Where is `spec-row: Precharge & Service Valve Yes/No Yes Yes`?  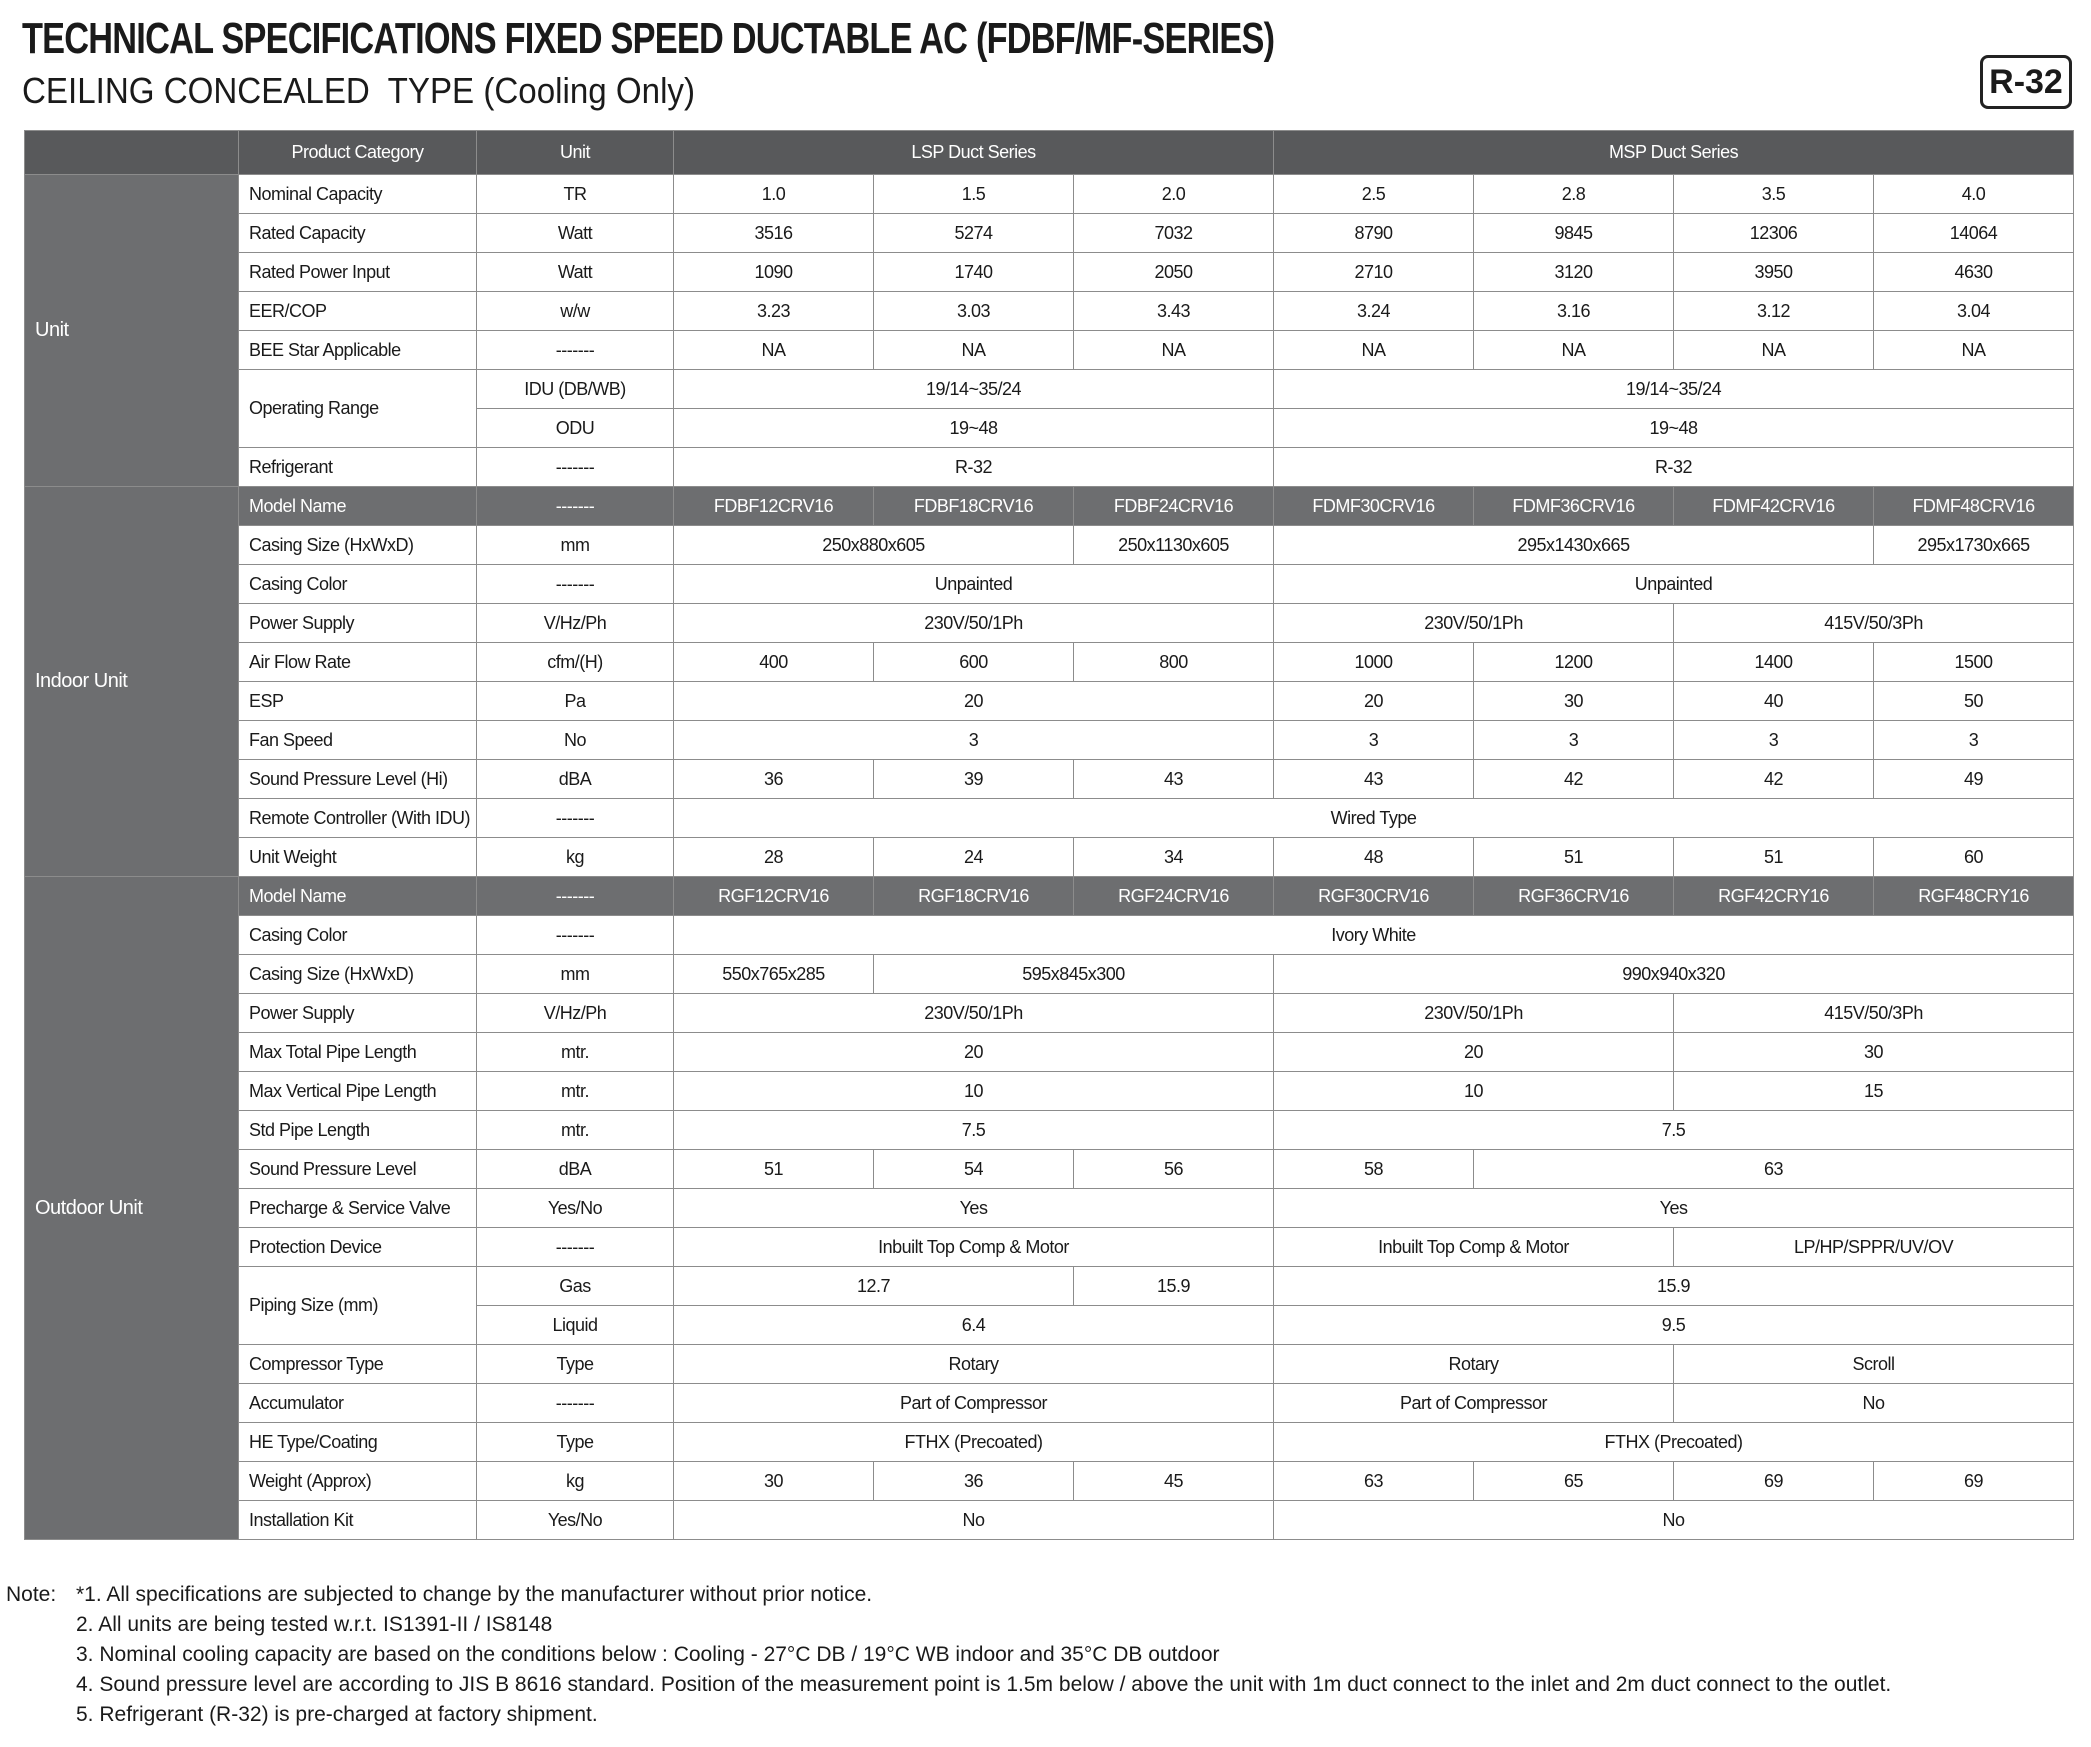 spec-row: Precharge & Service Valve Yes/No Yes Yes is located at coordinates (1050, 1208).